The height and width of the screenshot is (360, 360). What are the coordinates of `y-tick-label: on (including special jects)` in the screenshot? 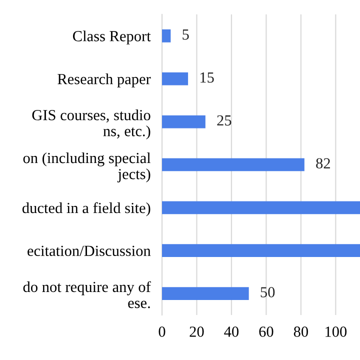 It's located at (87, 167).